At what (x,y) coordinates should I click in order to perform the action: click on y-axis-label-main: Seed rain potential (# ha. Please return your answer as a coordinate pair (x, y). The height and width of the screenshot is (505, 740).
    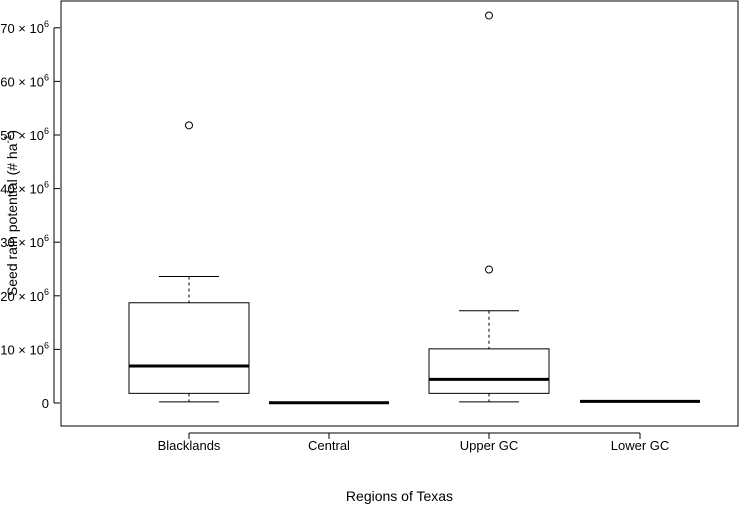
    Looking at the image, I should click on (12, 219).